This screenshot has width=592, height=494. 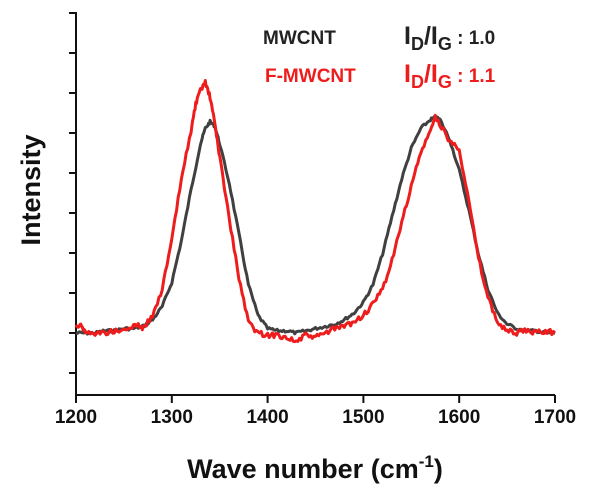 What do you see at coordinates (31, 189) in the screenshot?
I see `y-axis-title: Intensity` at bounding box center [31, 189].